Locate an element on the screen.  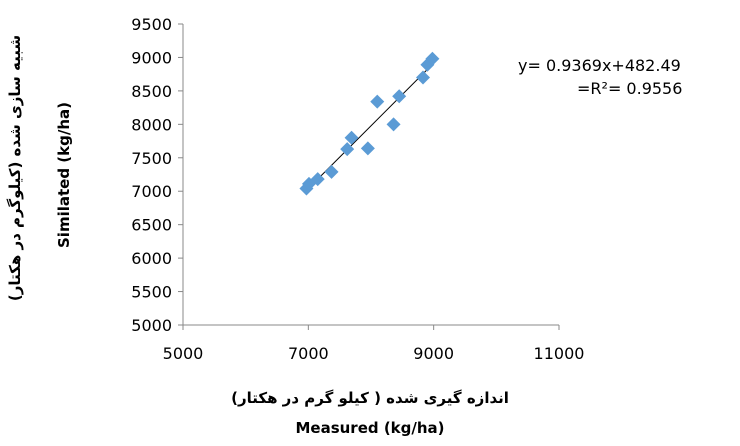
x-tick-labels: 5000 7000 9000 11000 is located at coordinates (374, 353).